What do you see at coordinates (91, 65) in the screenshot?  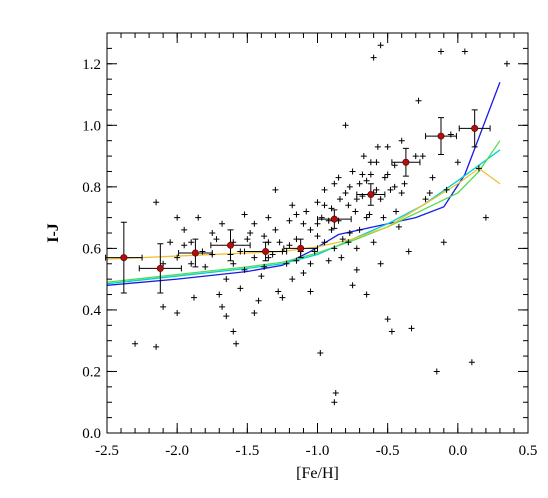 I see `y-tick-label: 1.2` at bounding box center [91, 65].